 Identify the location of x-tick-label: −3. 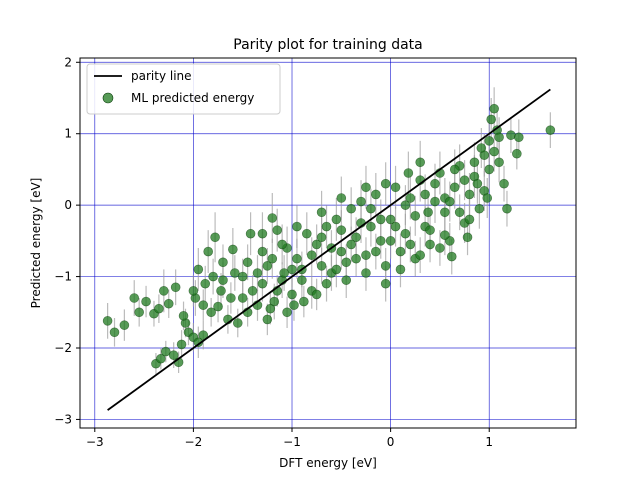
(95, 442).